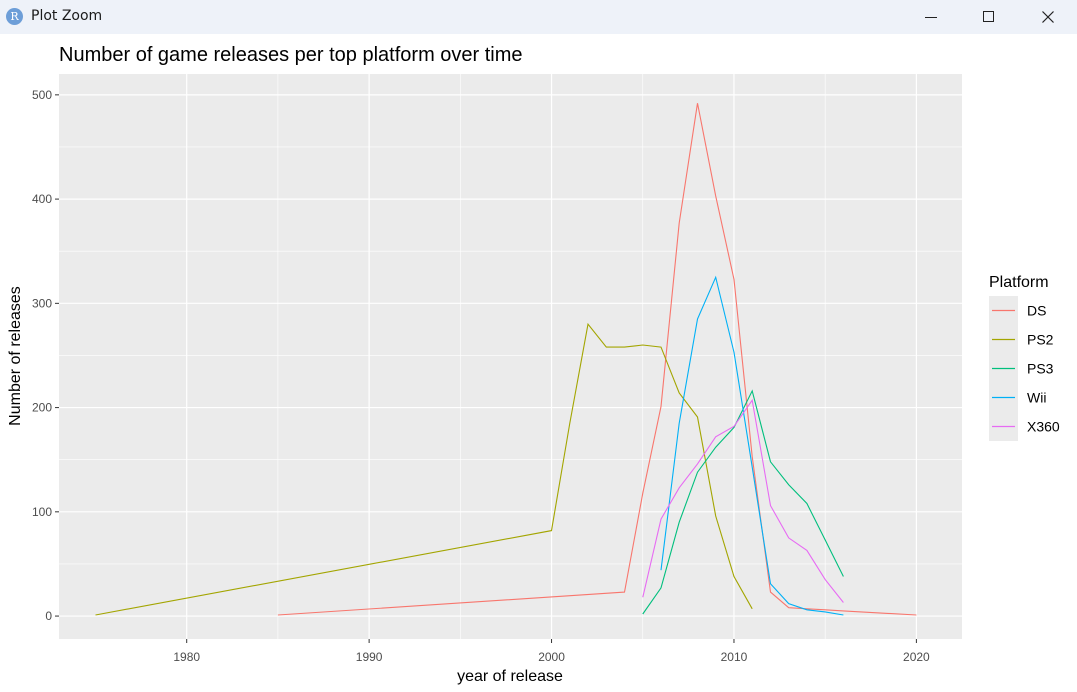 This screenshot has width=1077, height=692. I want to click on x-tick-label: 2020, so click(916, 657).